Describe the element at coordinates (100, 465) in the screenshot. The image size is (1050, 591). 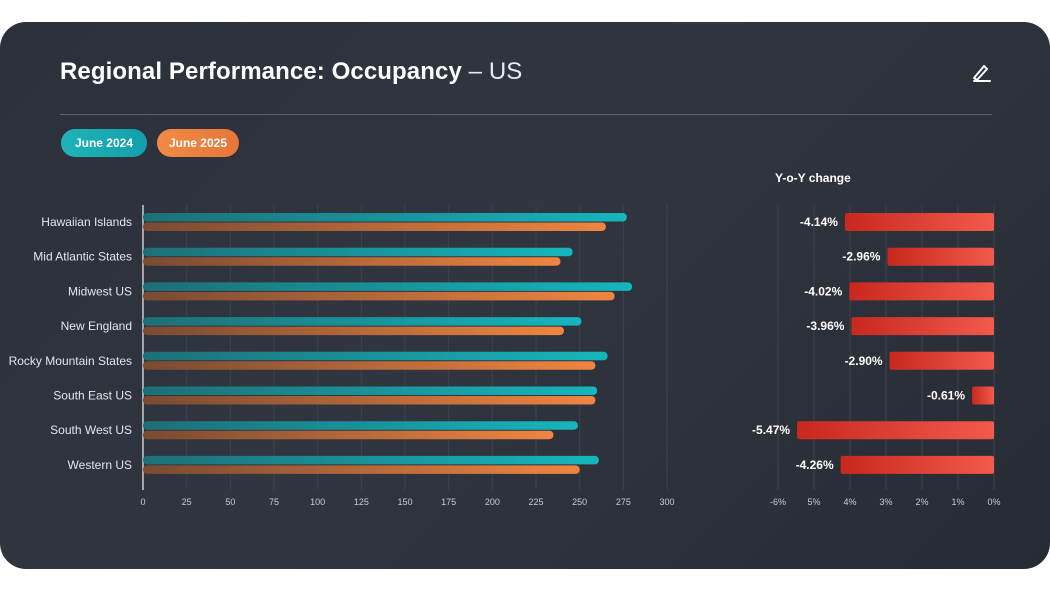
I see `category-label: Western US` at that location.